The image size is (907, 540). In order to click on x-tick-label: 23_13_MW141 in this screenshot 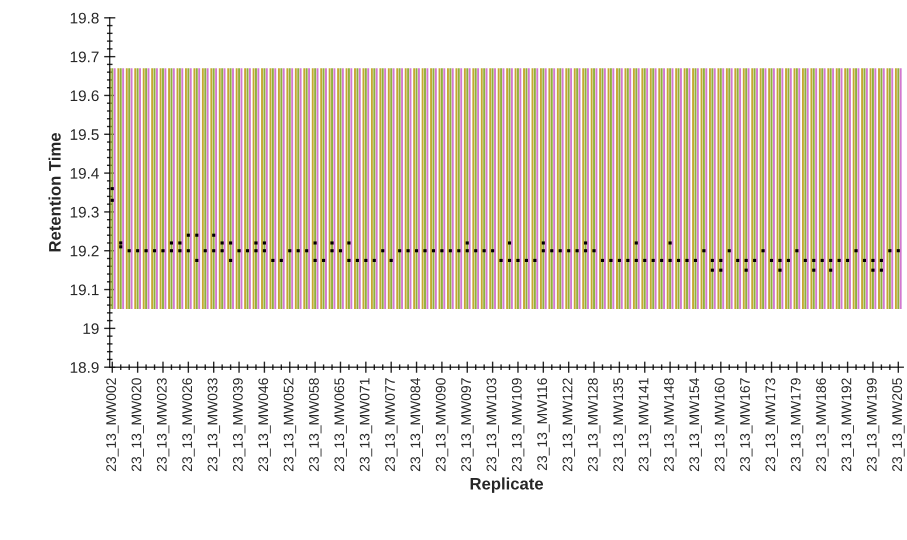, I will do `click(645, 425)`.